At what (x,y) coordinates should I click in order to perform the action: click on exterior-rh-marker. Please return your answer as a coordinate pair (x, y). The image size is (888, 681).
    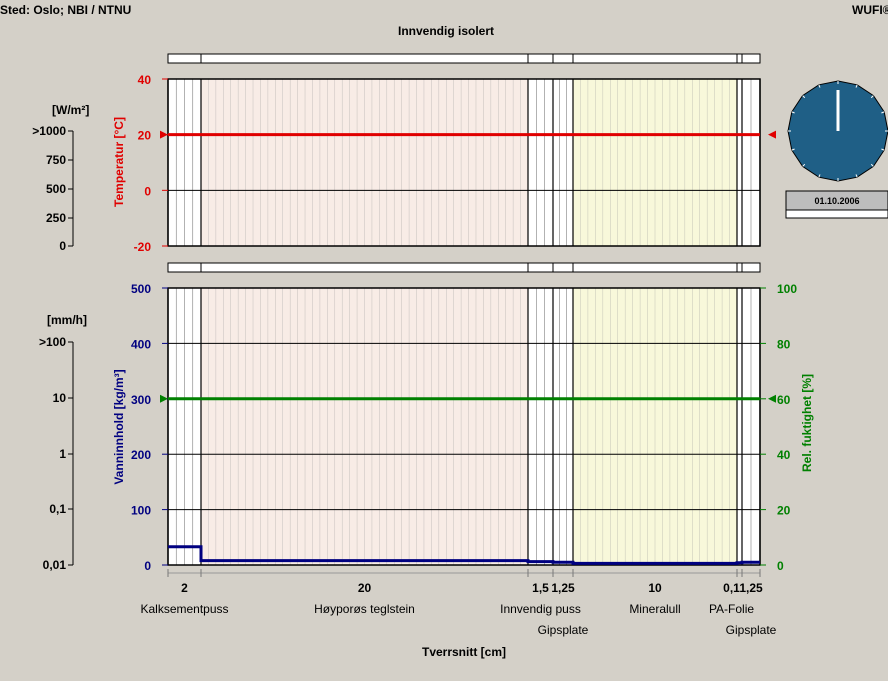
    Looking at the image, I should click on (164, 398).